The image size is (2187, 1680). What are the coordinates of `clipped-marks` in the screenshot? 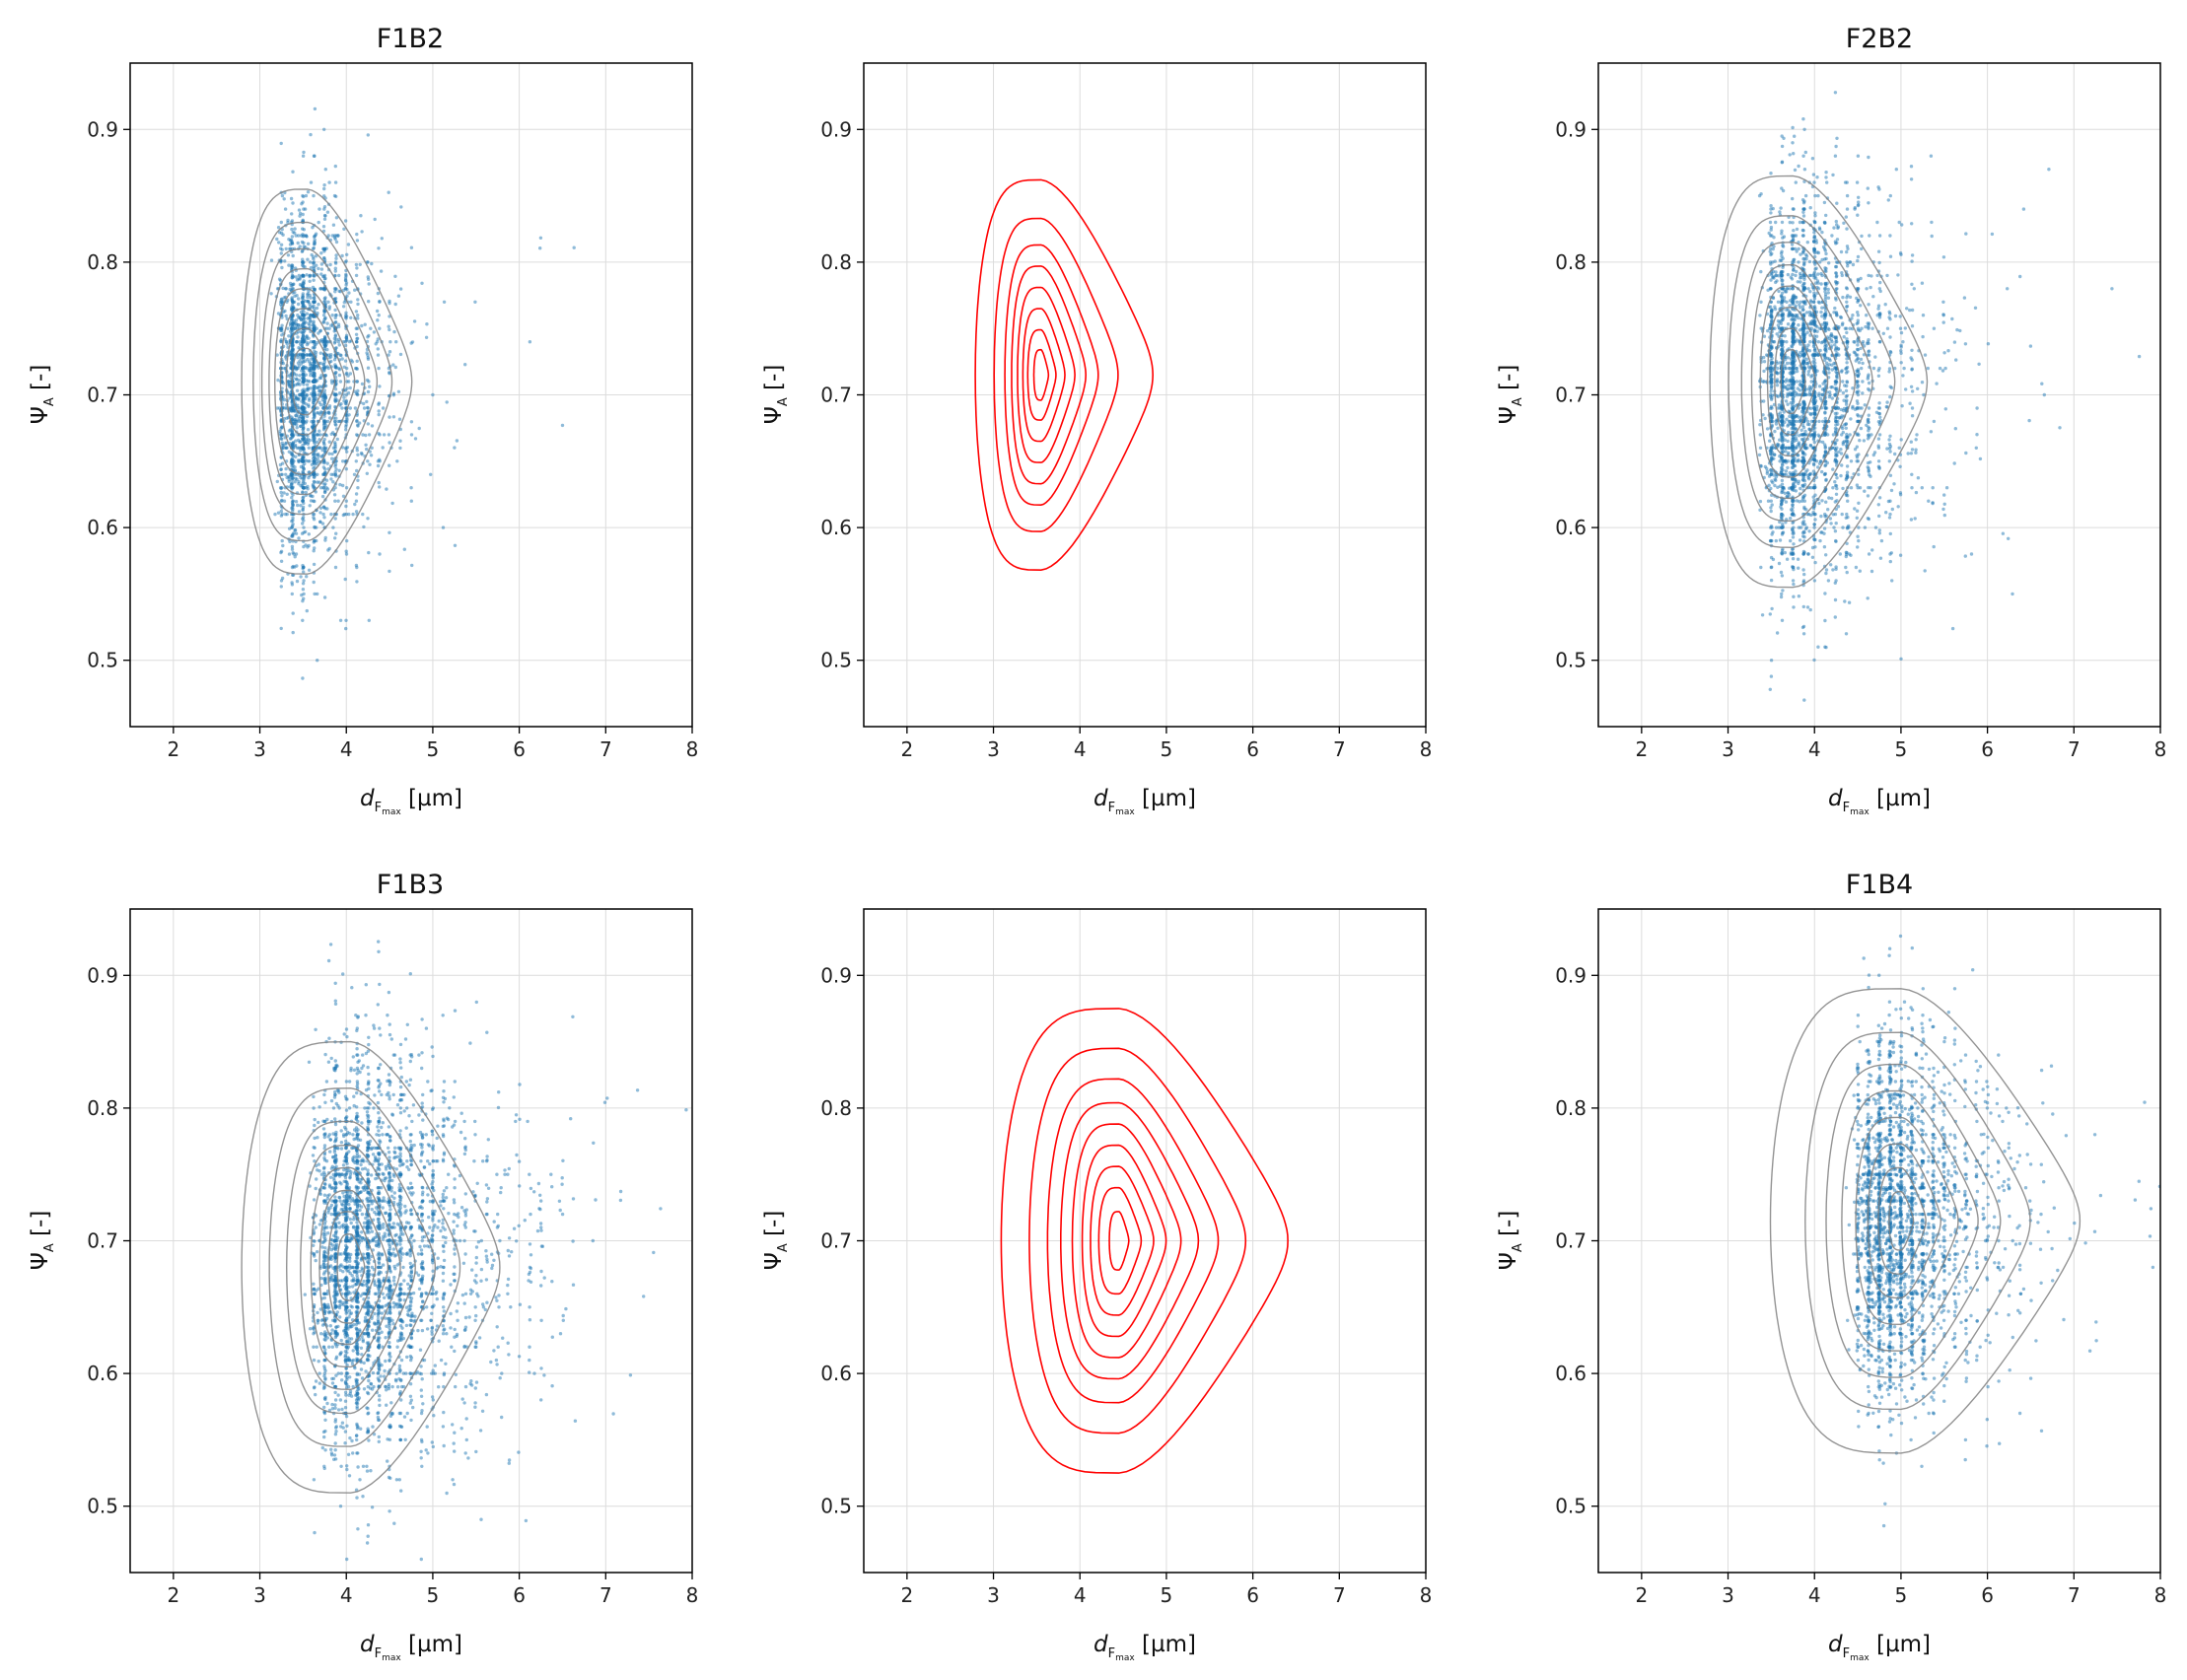 It's located at (1064, 375).